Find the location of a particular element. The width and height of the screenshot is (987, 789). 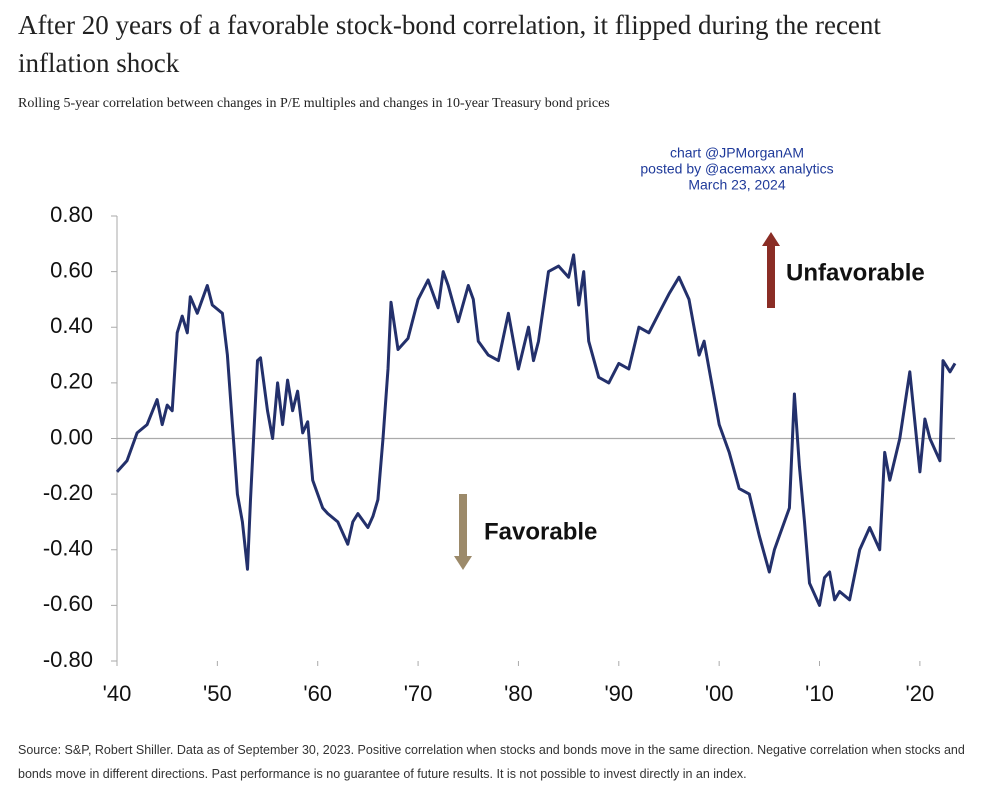

x-tick-label: '20 is located at coordinates (920, 693).